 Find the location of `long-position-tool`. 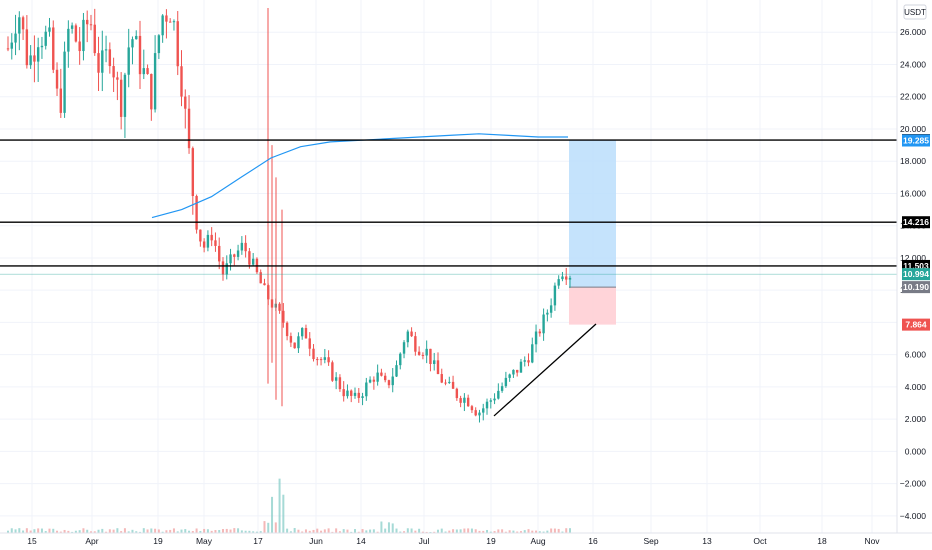

long-position-tool is located at coordinates (592, 232).